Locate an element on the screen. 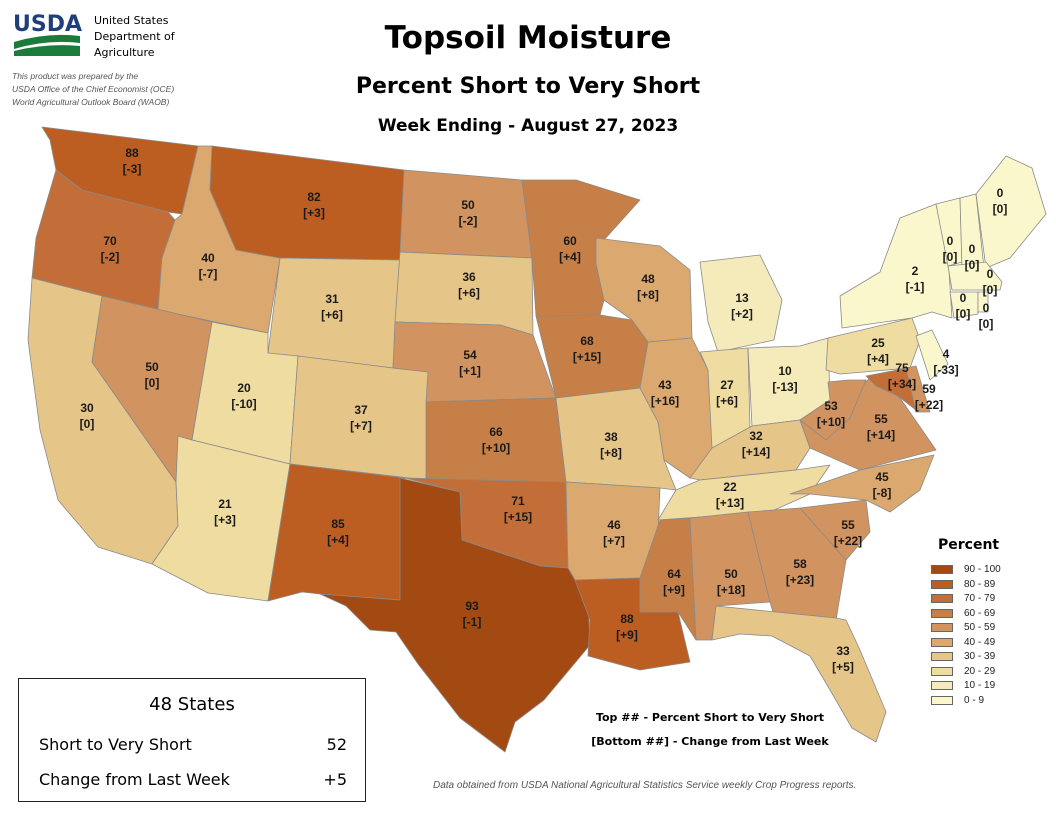 The image size is (1056, 816). summary-label: Change from Last Week is located at coordinates (134, 779).